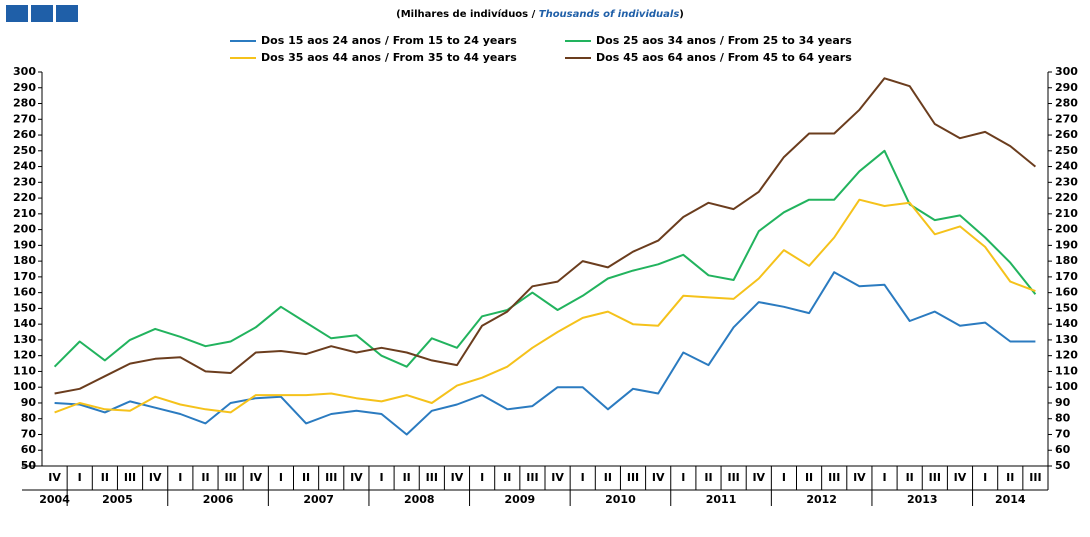  I want to click on y2-tick-label: 240, so click(1066, 166).